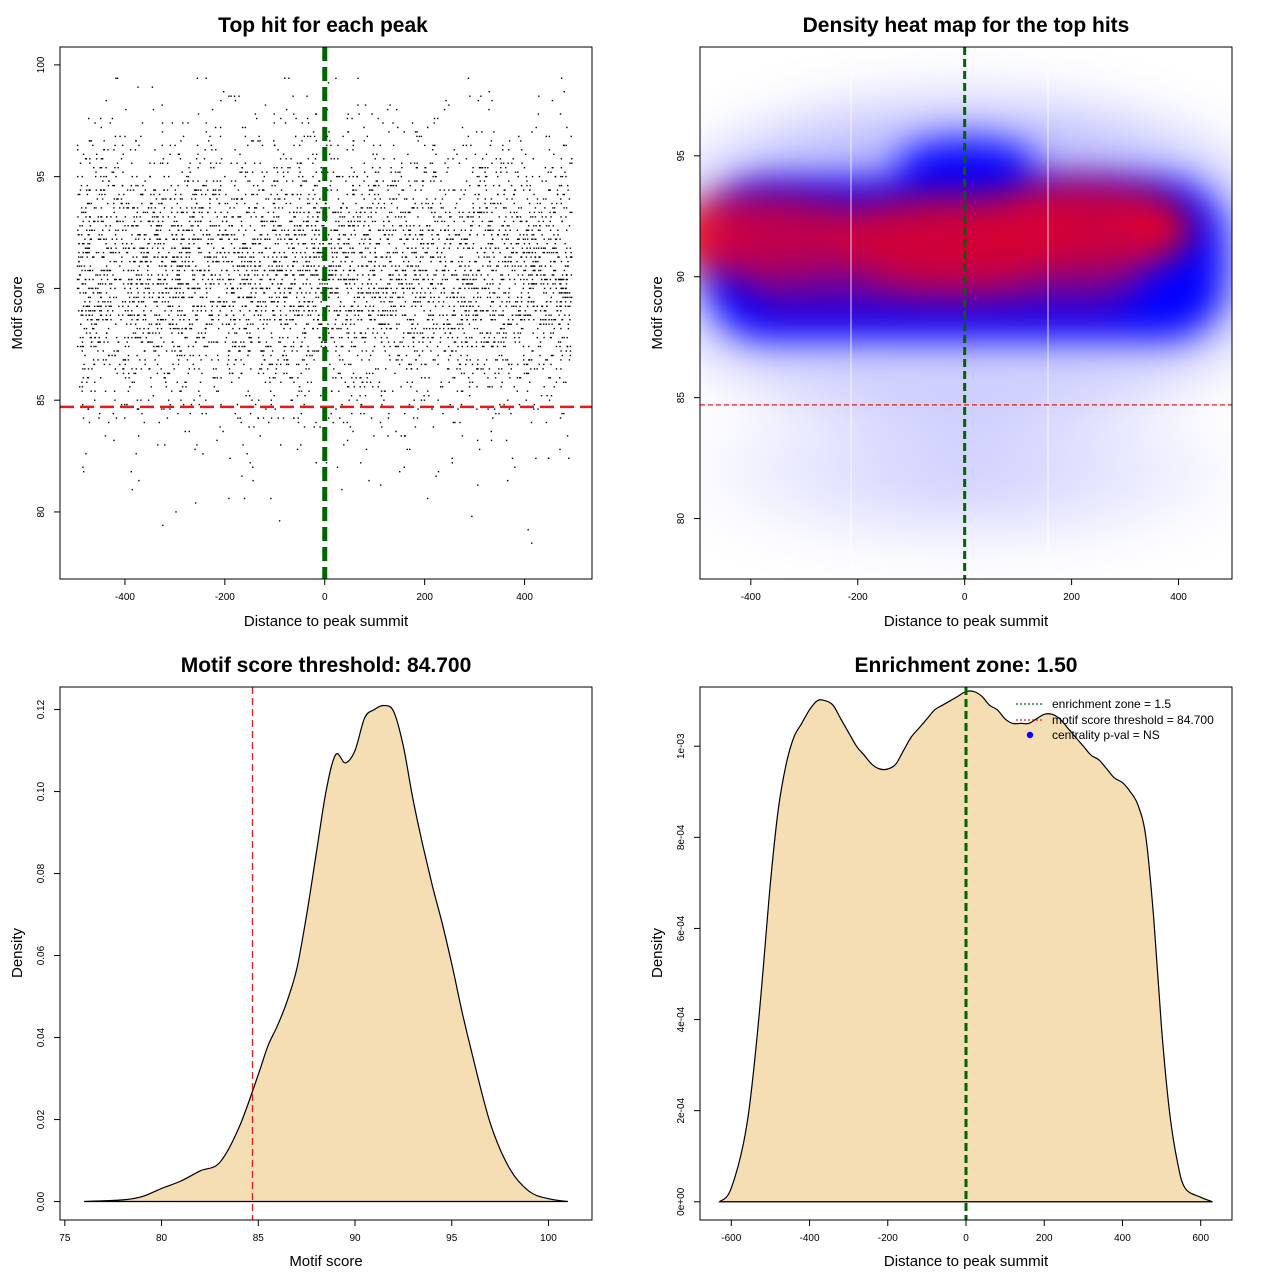  Describe the element at coordinates (325, 597) in the screenshot. I see `x-tick-label: 0` at that location.